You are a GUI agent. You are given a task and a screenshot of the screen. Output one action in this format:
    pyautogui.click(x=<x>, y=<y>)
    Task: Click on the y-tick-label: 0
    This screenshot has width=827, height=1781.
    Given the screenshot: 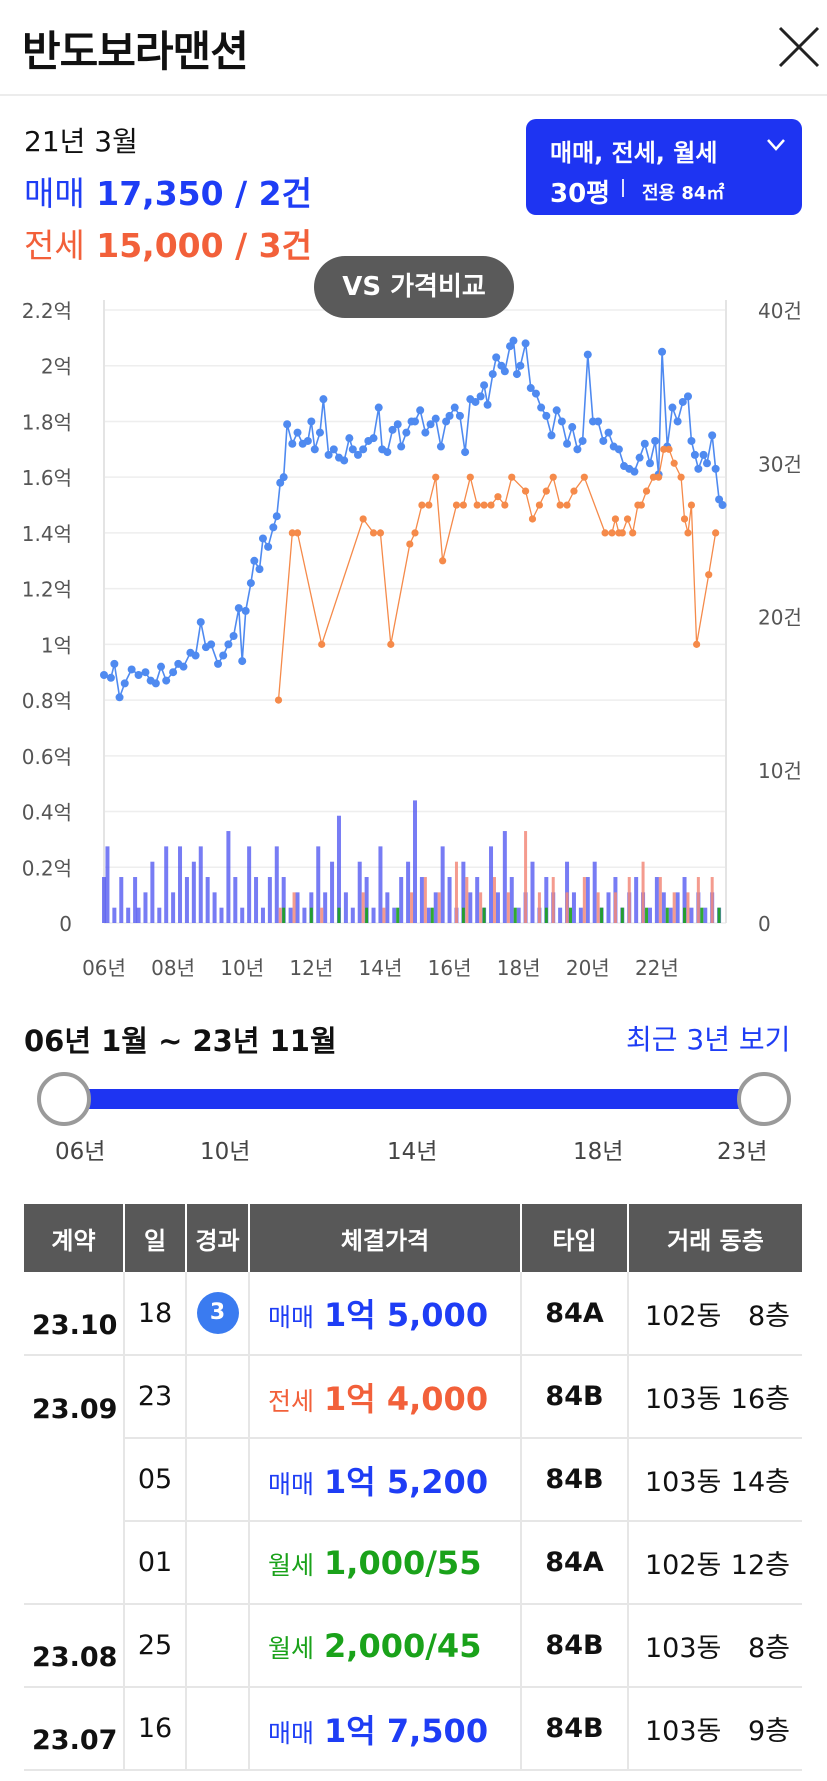 What is the action you would take?
    pyautogui.click(x=65, y=924)
    